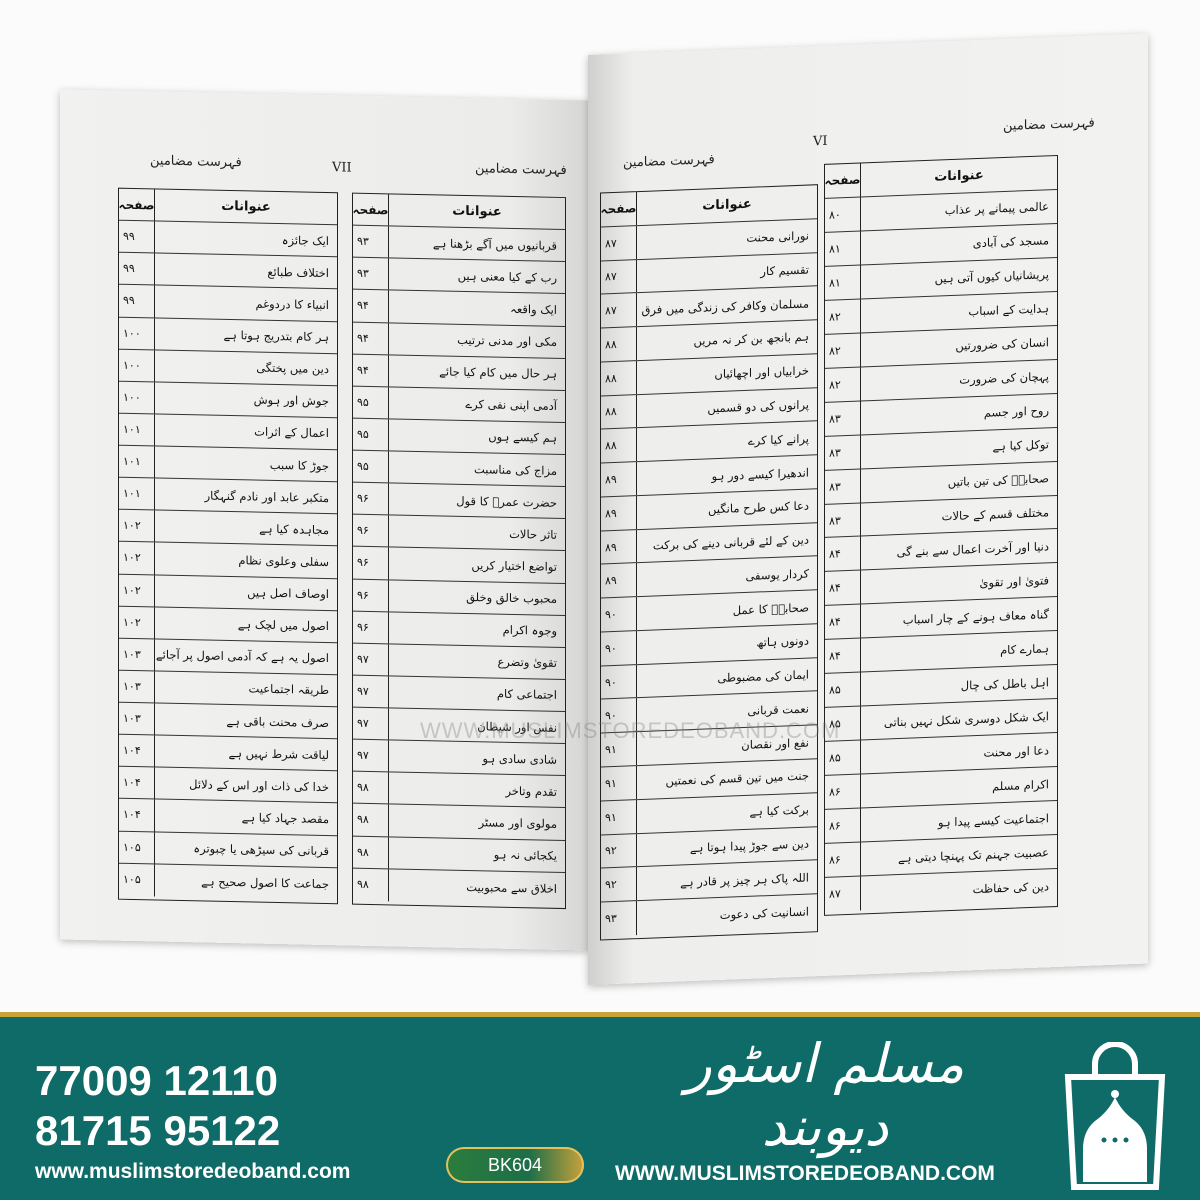  Describe the element at coordinates (137, 525) in the screenshot. I see `entry-page-number: ۱۰۲` at that location.